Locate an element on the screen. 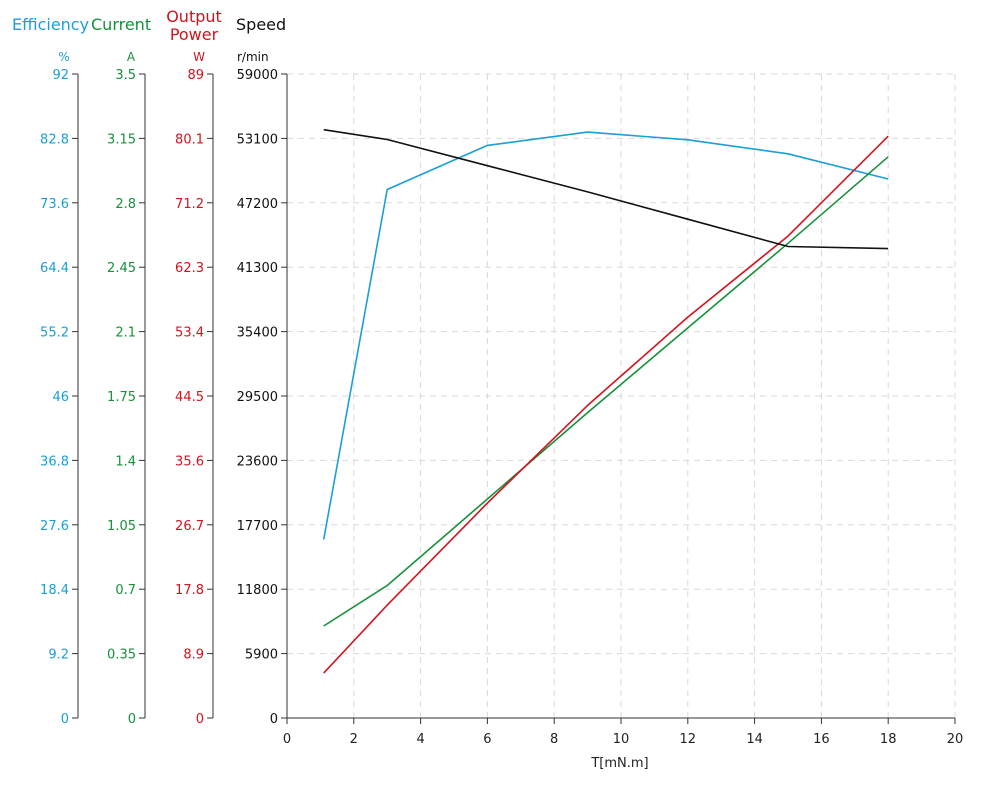 The height and width of the screenshot is (793, 1000). efficiency-tick-label: 46 is located at coordinates (60, 397).